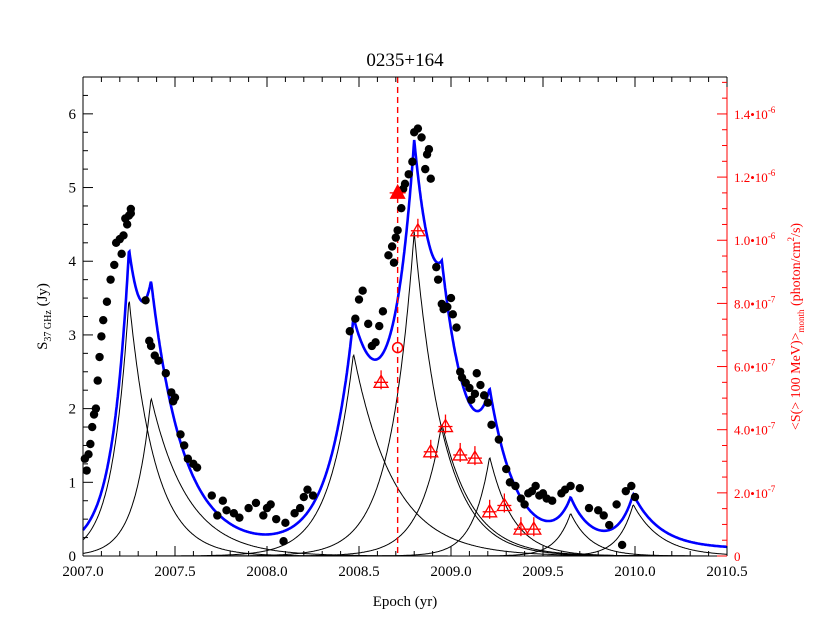  What do you see at coordinates (755, 302) in the screenshot?
I see `y-right-tick-label: 8.0•10-7` at bounding box center [755, 302].